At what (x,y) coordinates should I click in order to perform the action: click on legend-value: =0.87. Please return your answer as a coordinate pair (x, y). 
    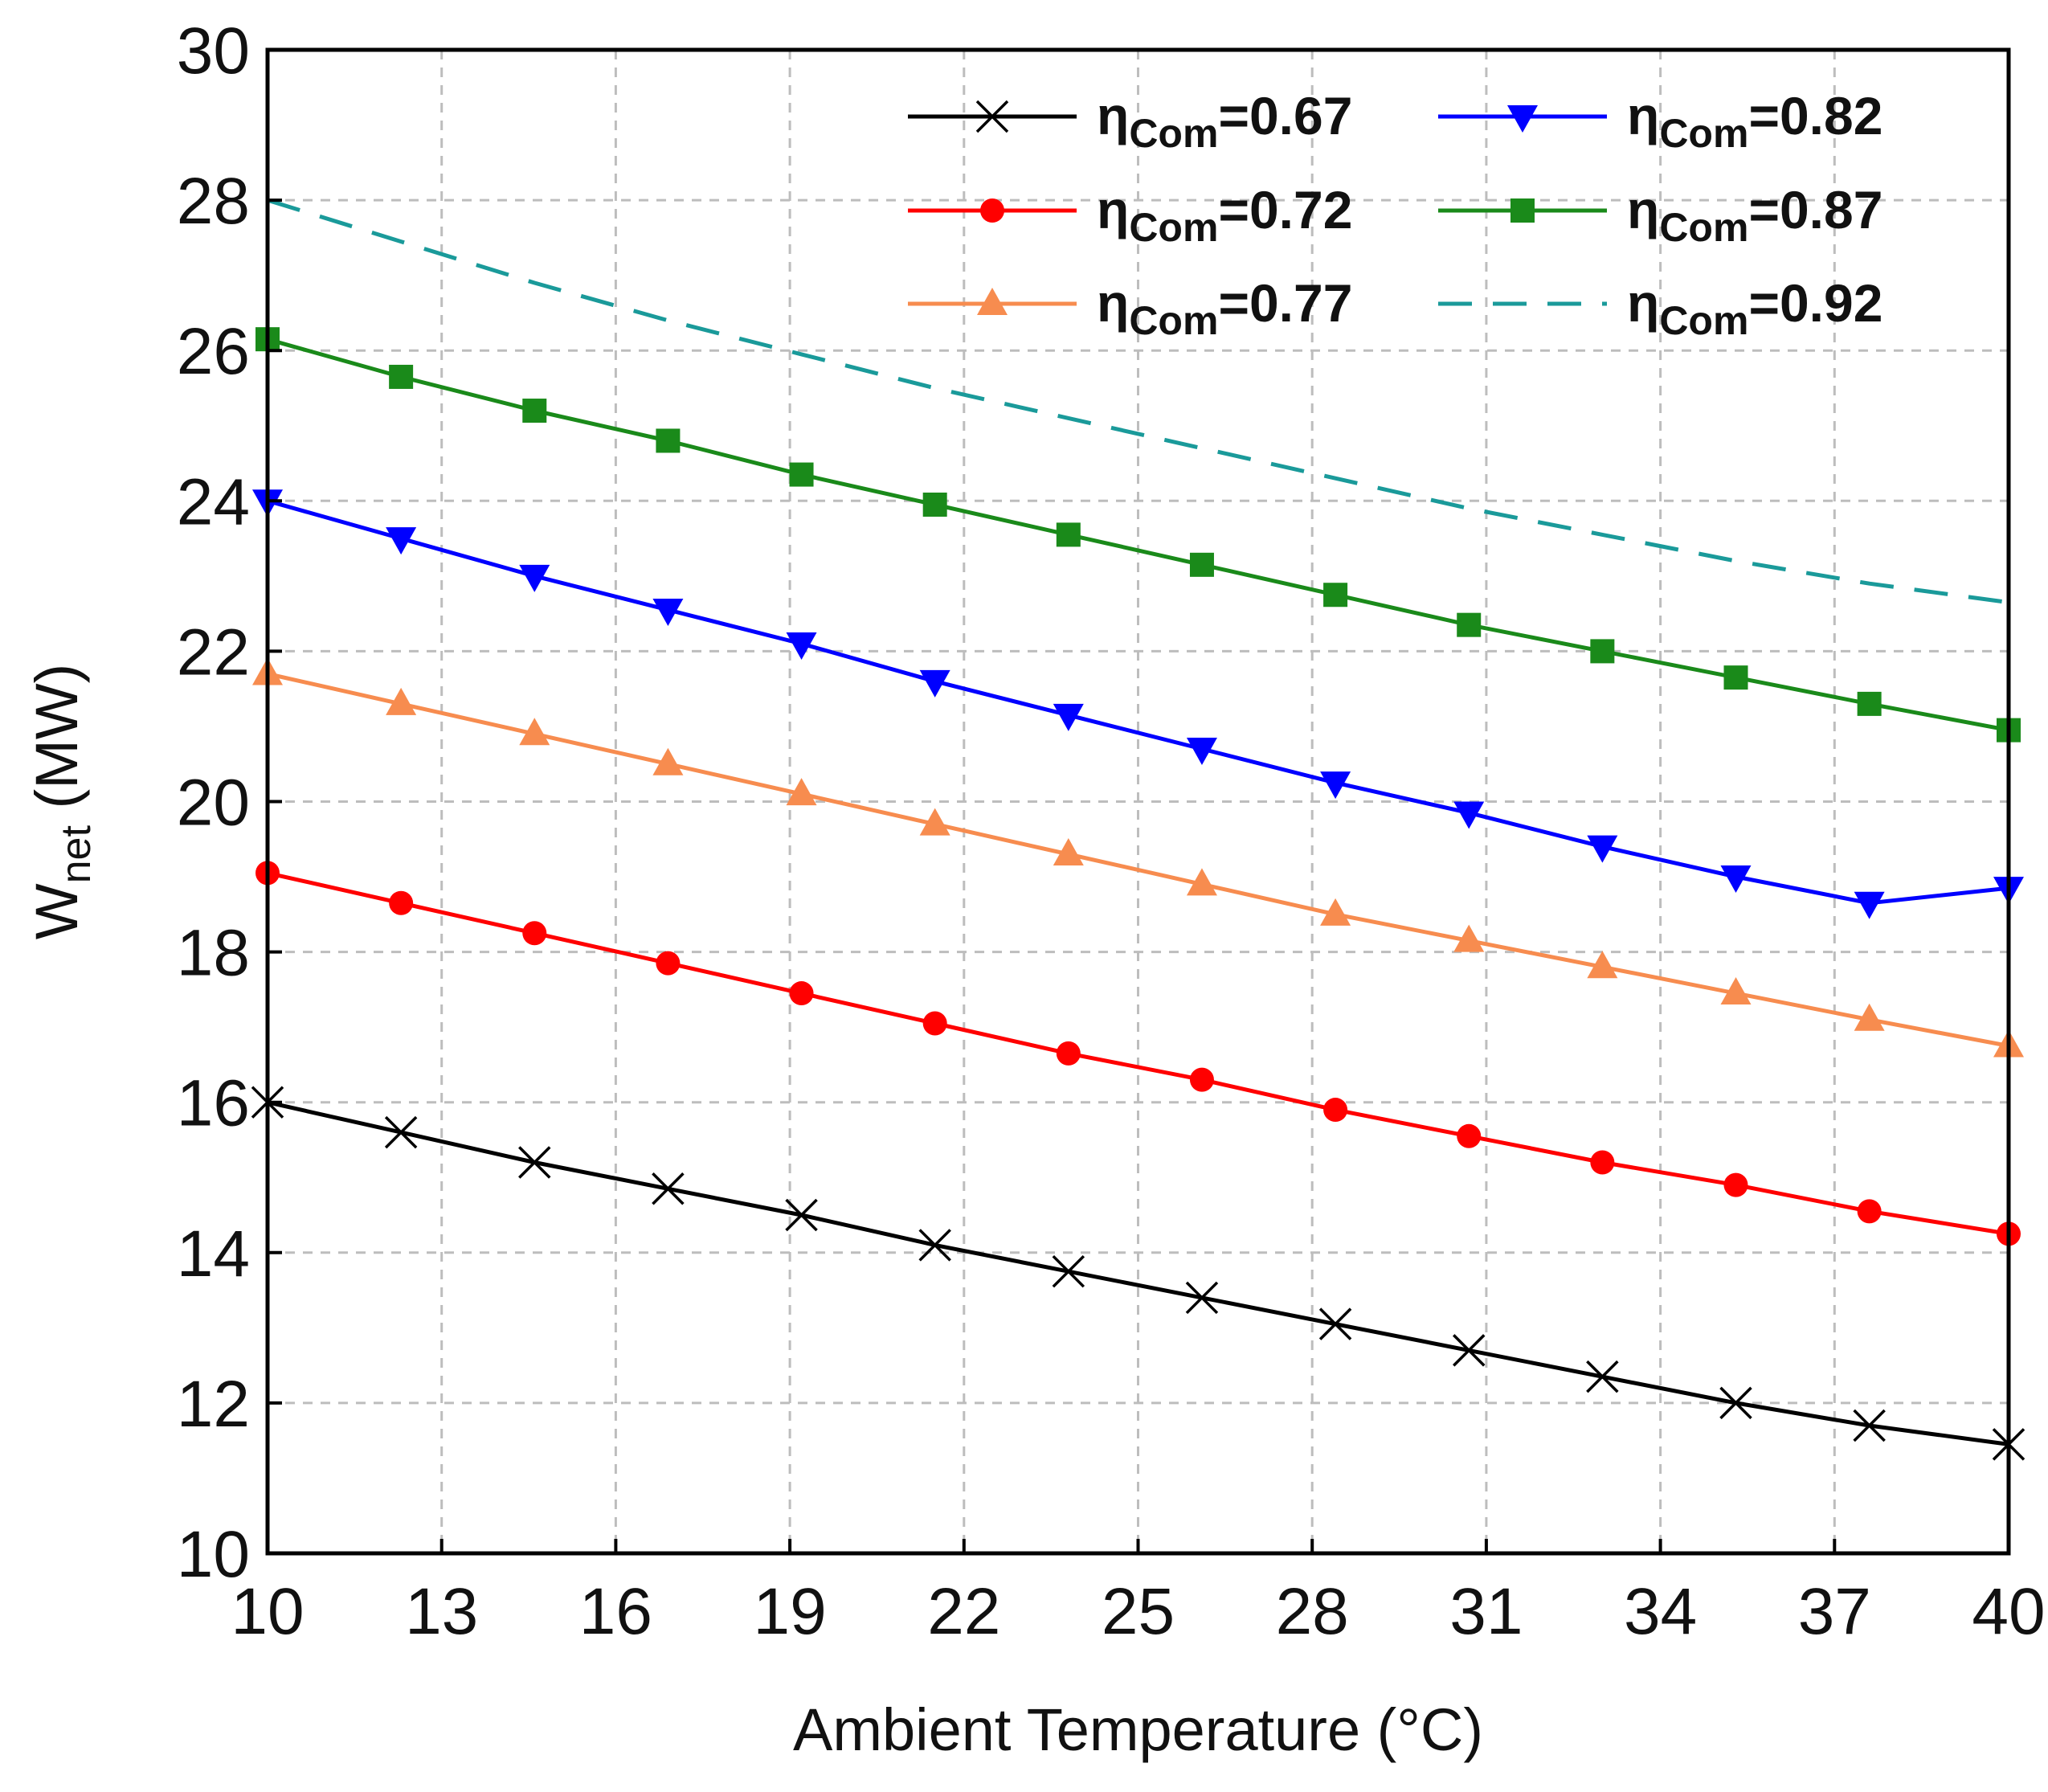
    Looking at the image, I should click on (1815, 209).